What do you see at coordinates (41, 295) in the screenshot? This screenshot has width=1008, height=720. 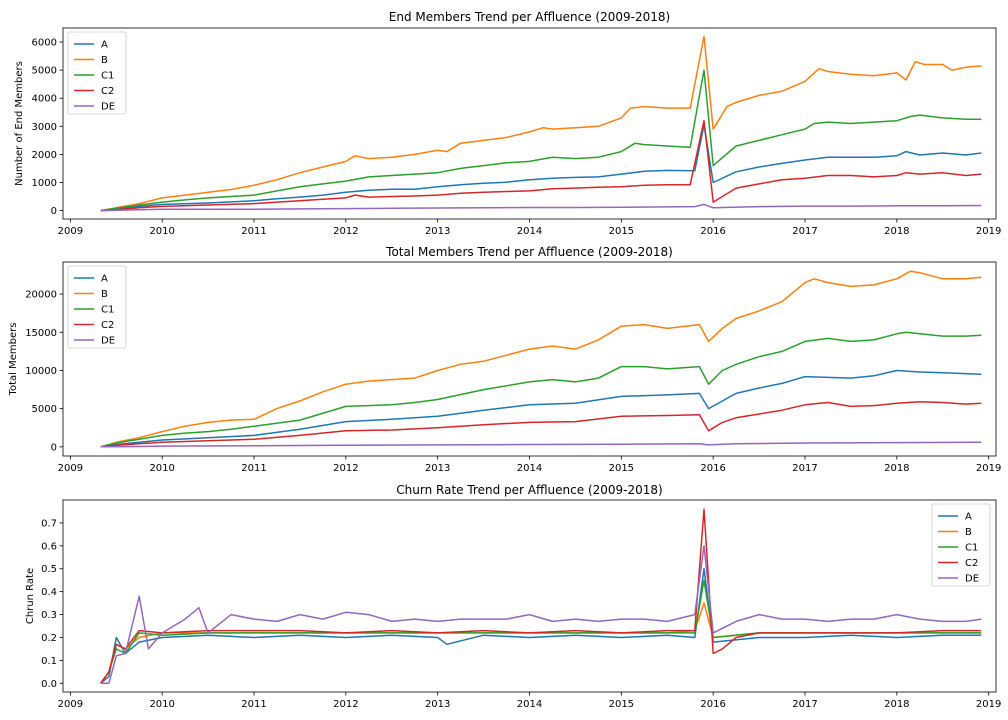 I see `y-tick-label: 20000` at bounding box center [41, 295].